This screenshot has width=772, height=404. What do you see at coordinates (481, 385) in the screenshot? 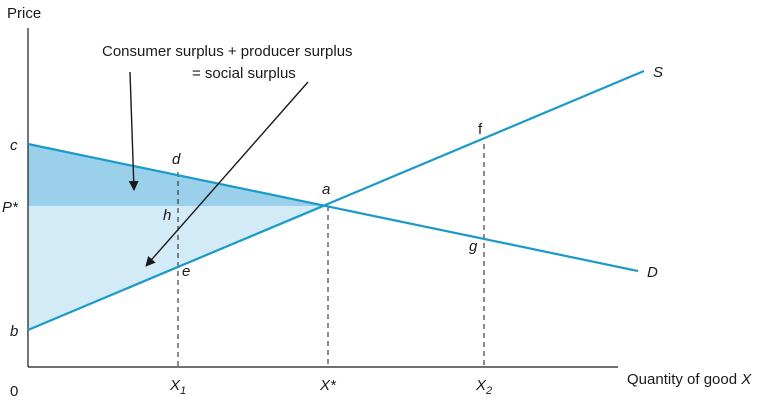
I see `x2-tick-main: X` at bounding box center [481, 385].